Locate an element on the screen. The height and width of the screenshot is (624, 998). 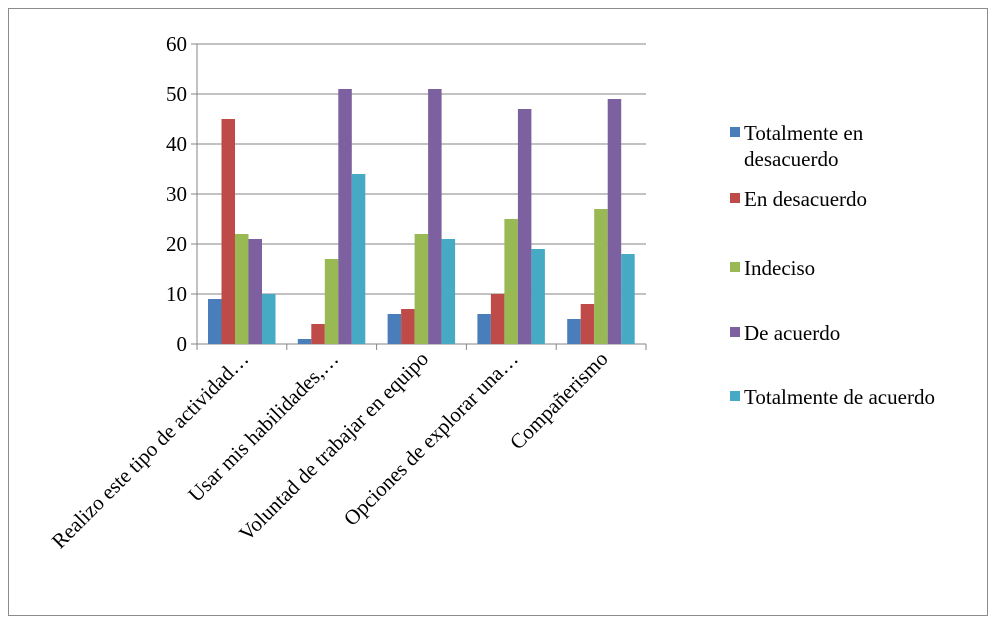
legend-label: Totalmente de acuerdo is located at coordinates (839, 397).